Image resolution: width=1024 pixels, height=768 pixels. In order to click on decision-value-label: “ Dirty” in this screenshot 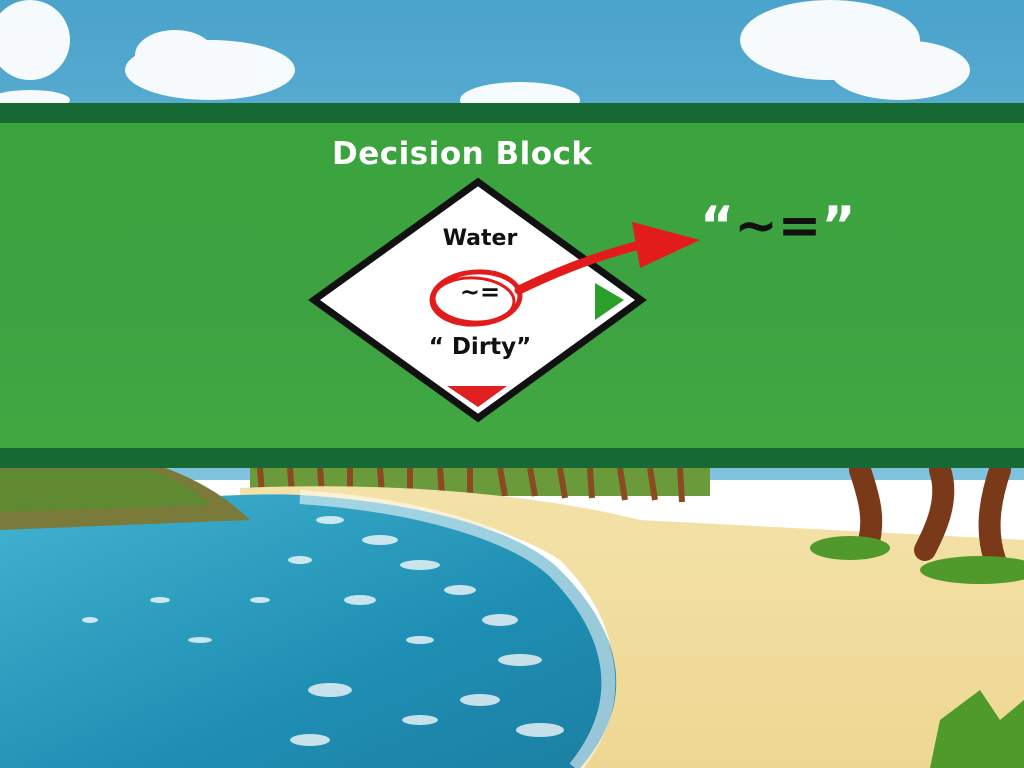, I will do `click(480, 347)`.